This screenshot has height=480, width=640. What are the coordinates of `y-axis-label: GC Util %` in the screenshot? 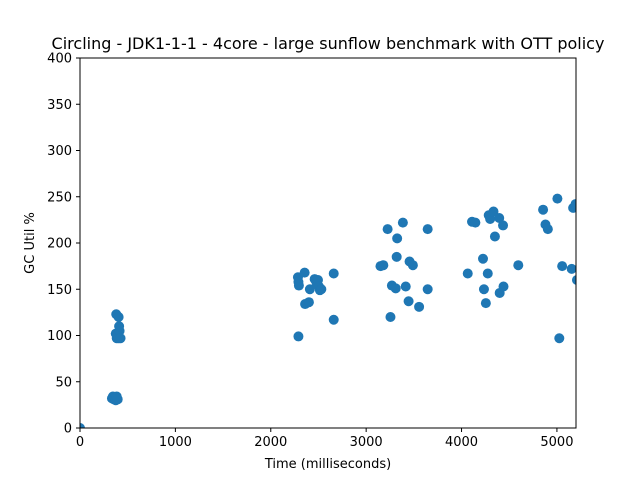 It's located at (30, 243).